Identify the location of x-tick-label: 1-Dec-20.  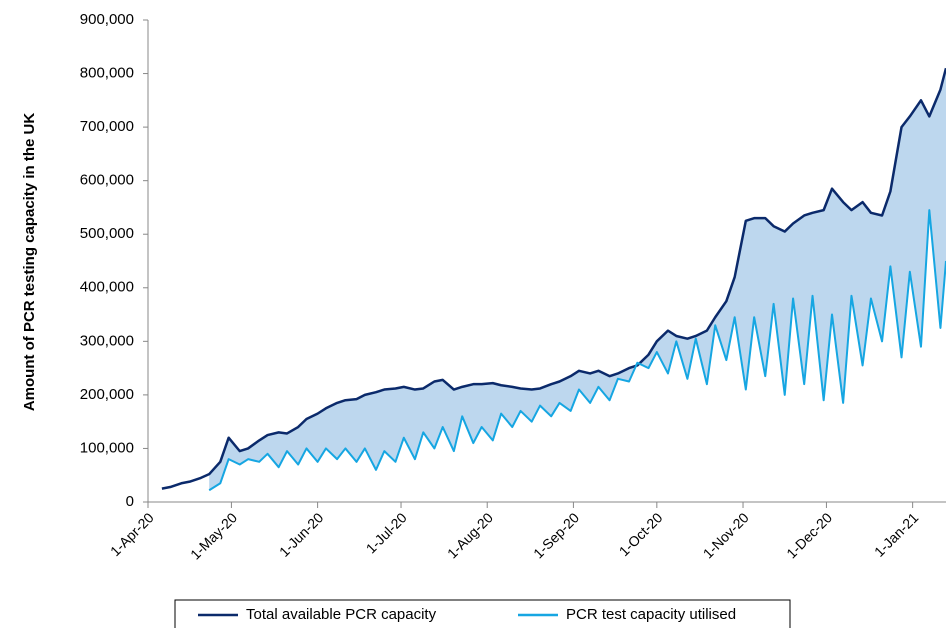
(809, 535).